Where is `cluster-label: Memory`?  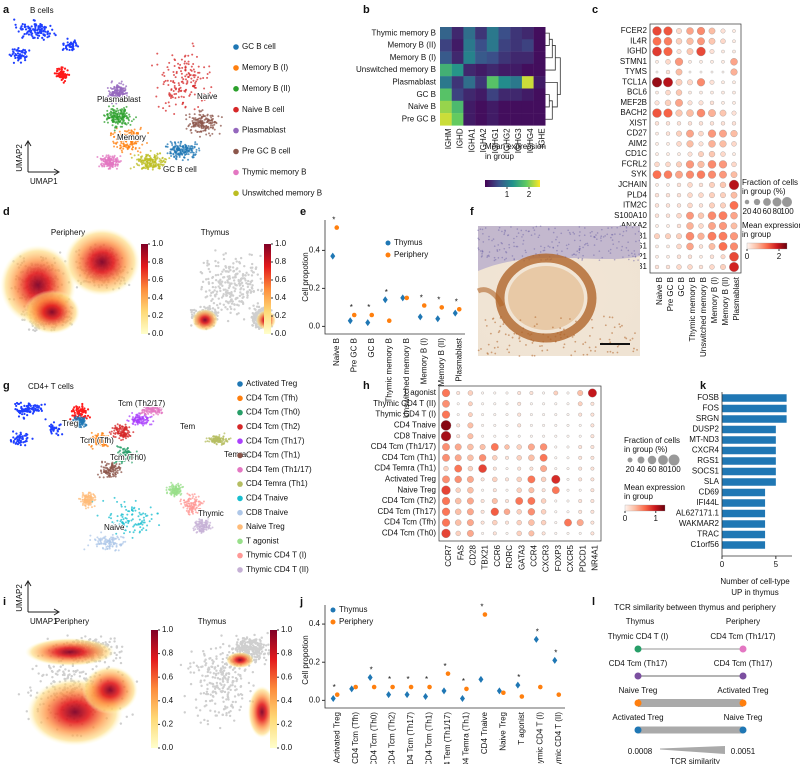 cluster-label: Memory is located at coordinates (131, 137).